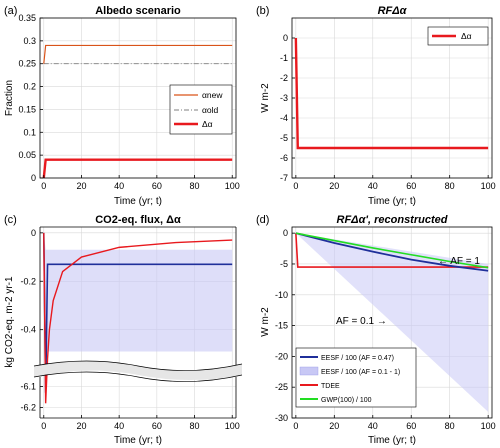  I want to click on legend: αnew αold Δα, so click(201, 109).